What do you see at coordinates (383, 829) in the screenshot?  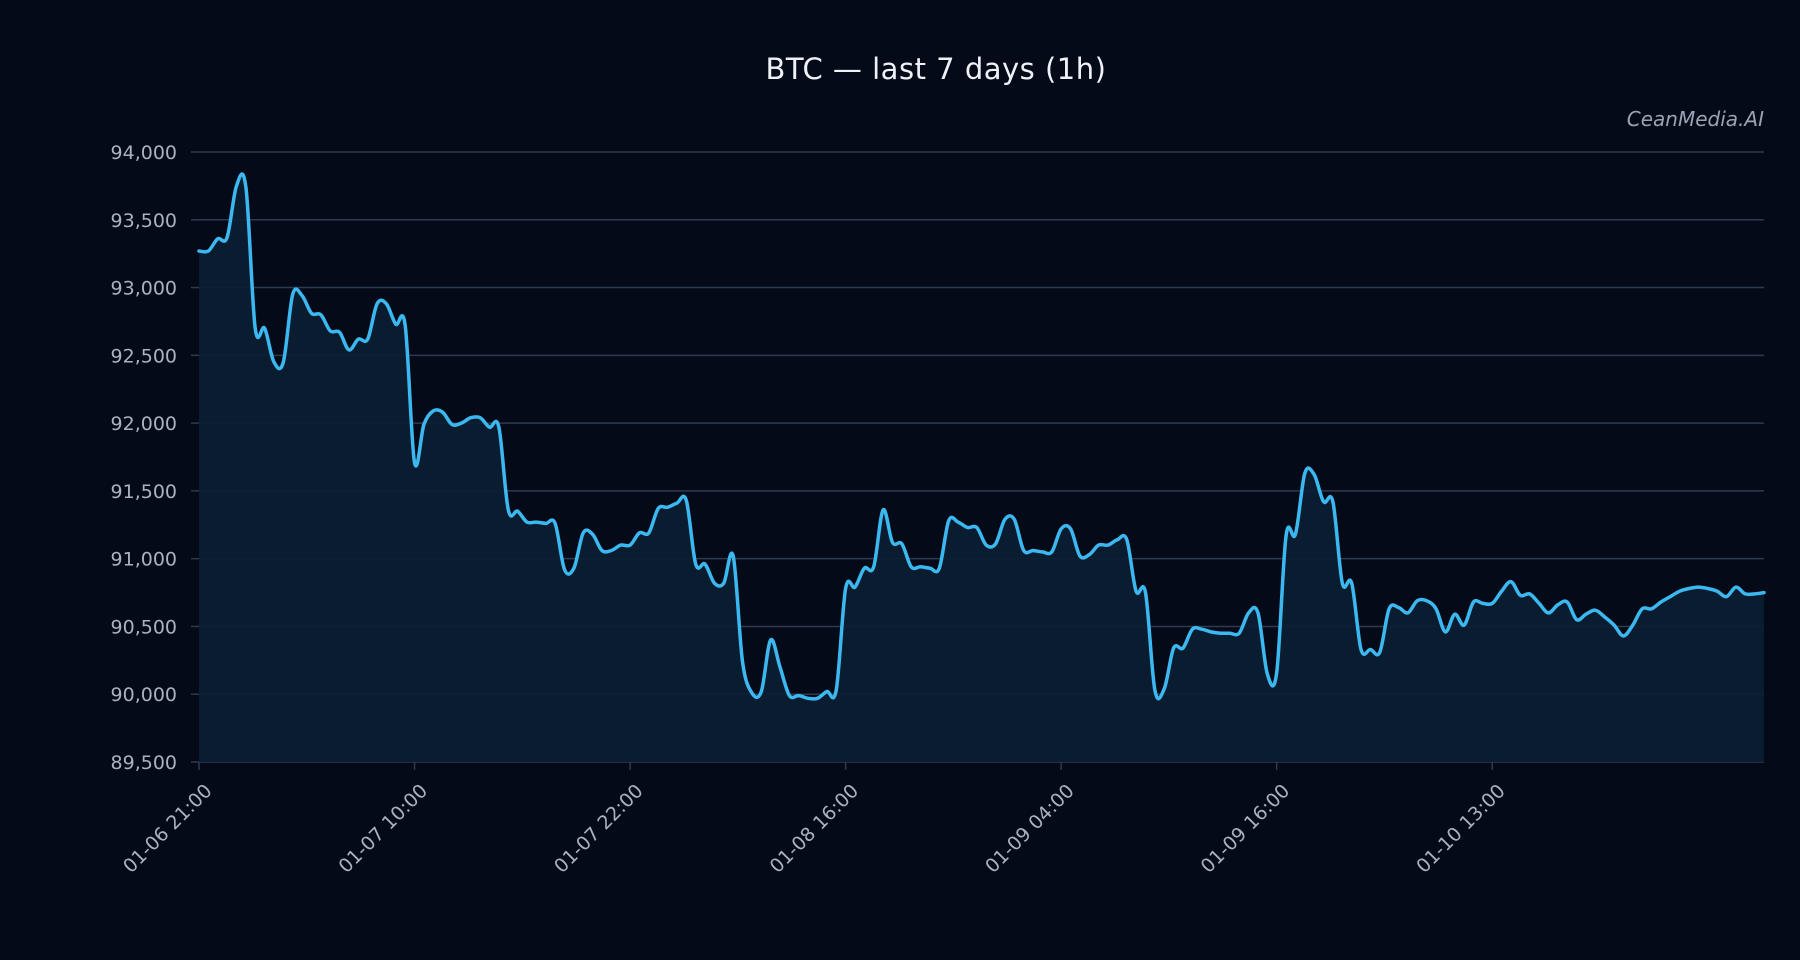 I see `x-tick-label: 01-07 10:00` at bounding box center [383, 829].